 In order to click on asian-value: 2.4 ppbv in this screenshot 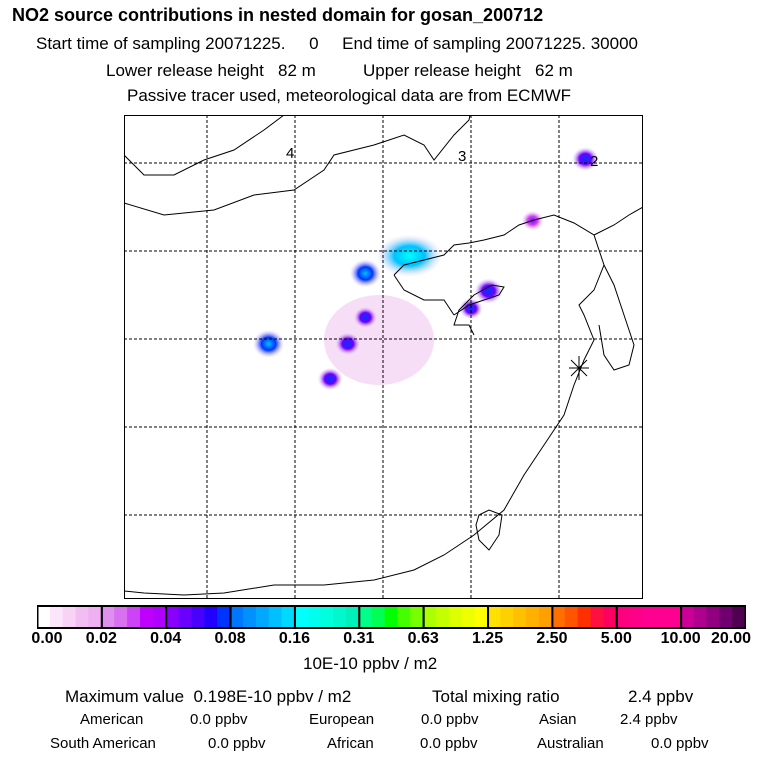, I will do `click(649, 719)`.